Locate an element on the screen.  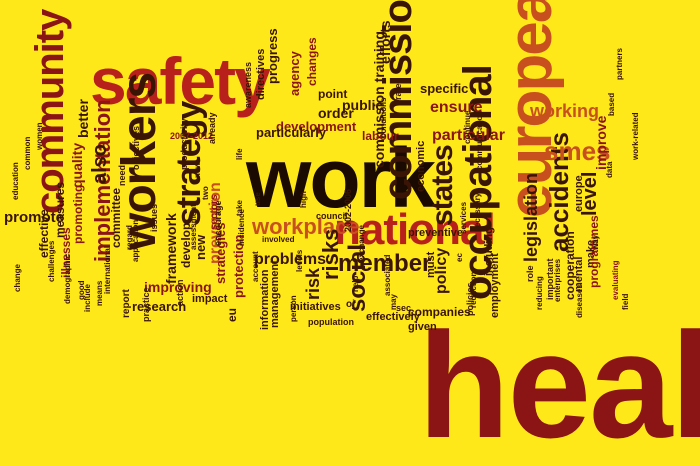
word-health: health is located at coordinates (559, 383).